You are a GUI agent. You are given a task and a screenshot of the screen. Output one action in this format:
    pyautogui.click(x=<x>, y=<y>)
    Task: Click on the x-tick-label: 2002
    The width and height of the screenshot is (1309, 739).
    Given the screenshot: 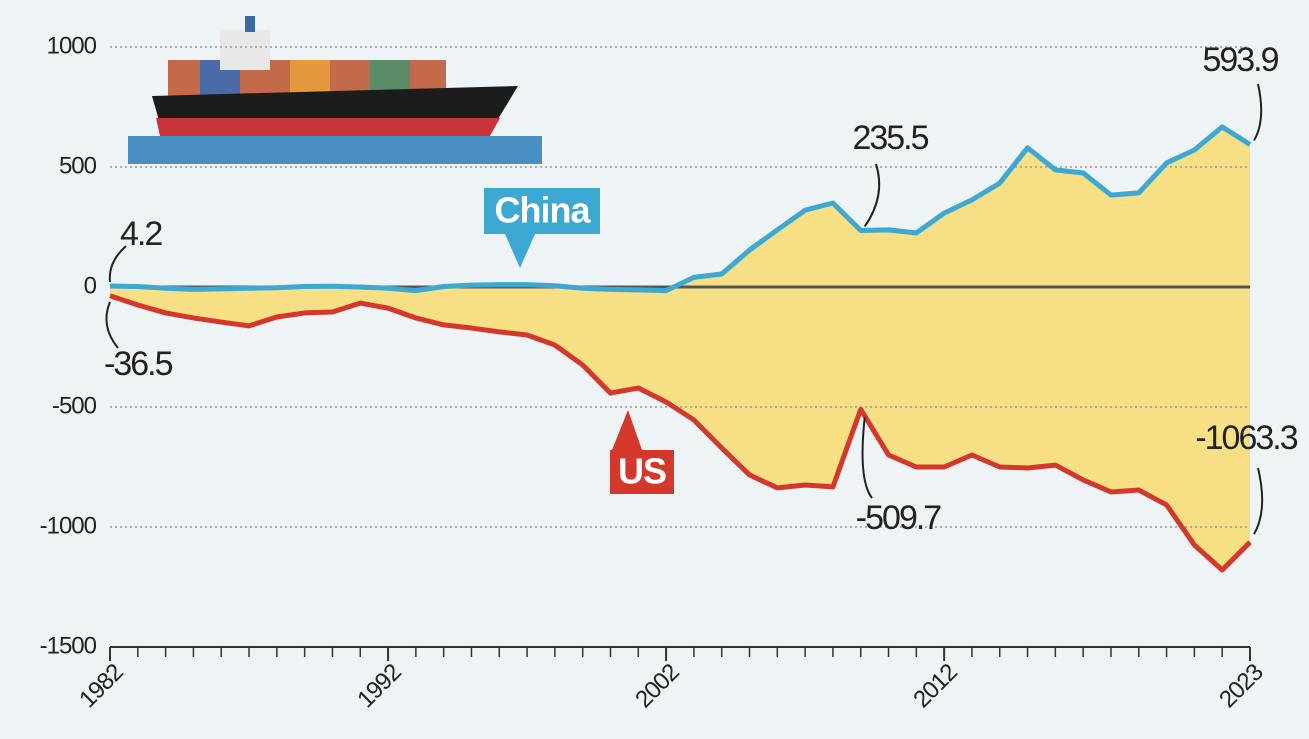 What is the action you would take?
    pyautogui.click(x=657, y=686)
    